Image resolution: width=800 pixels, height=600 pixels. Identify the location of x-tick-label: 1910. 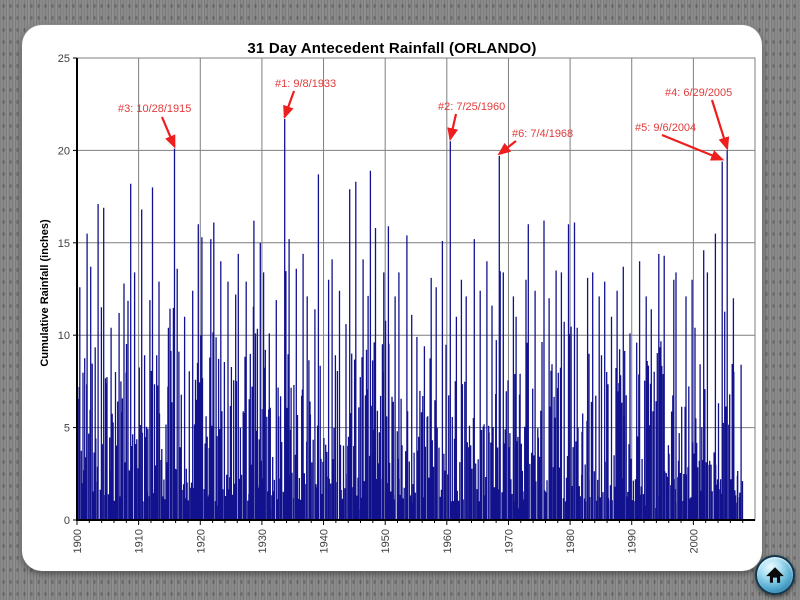
(140, 541).